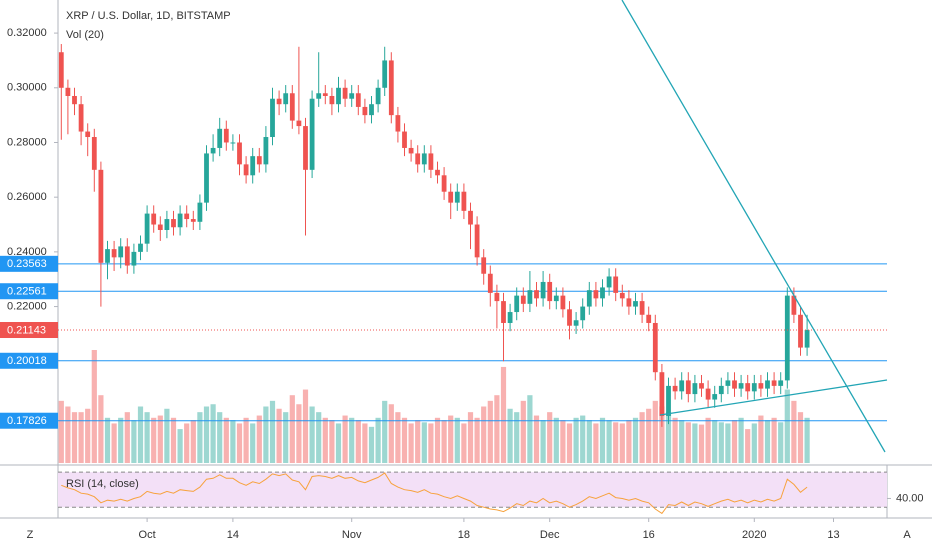  Describe the element at coordinates (754, 535) in the screenshot. I see `x-tick-label: 2020` at that location.